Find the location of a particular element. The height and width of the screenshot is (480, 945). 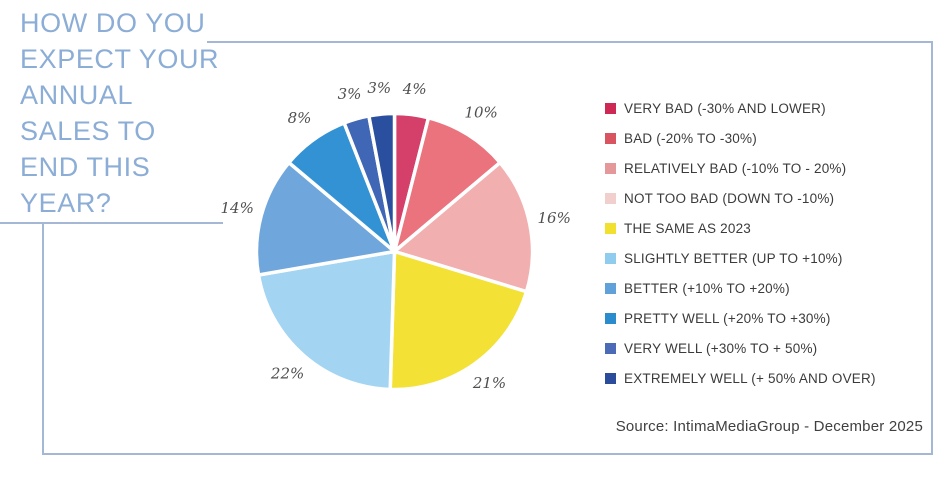

legend-item: RELATIVELY BAD (-10% TO - 20%) is located at coordinates (740, 168).